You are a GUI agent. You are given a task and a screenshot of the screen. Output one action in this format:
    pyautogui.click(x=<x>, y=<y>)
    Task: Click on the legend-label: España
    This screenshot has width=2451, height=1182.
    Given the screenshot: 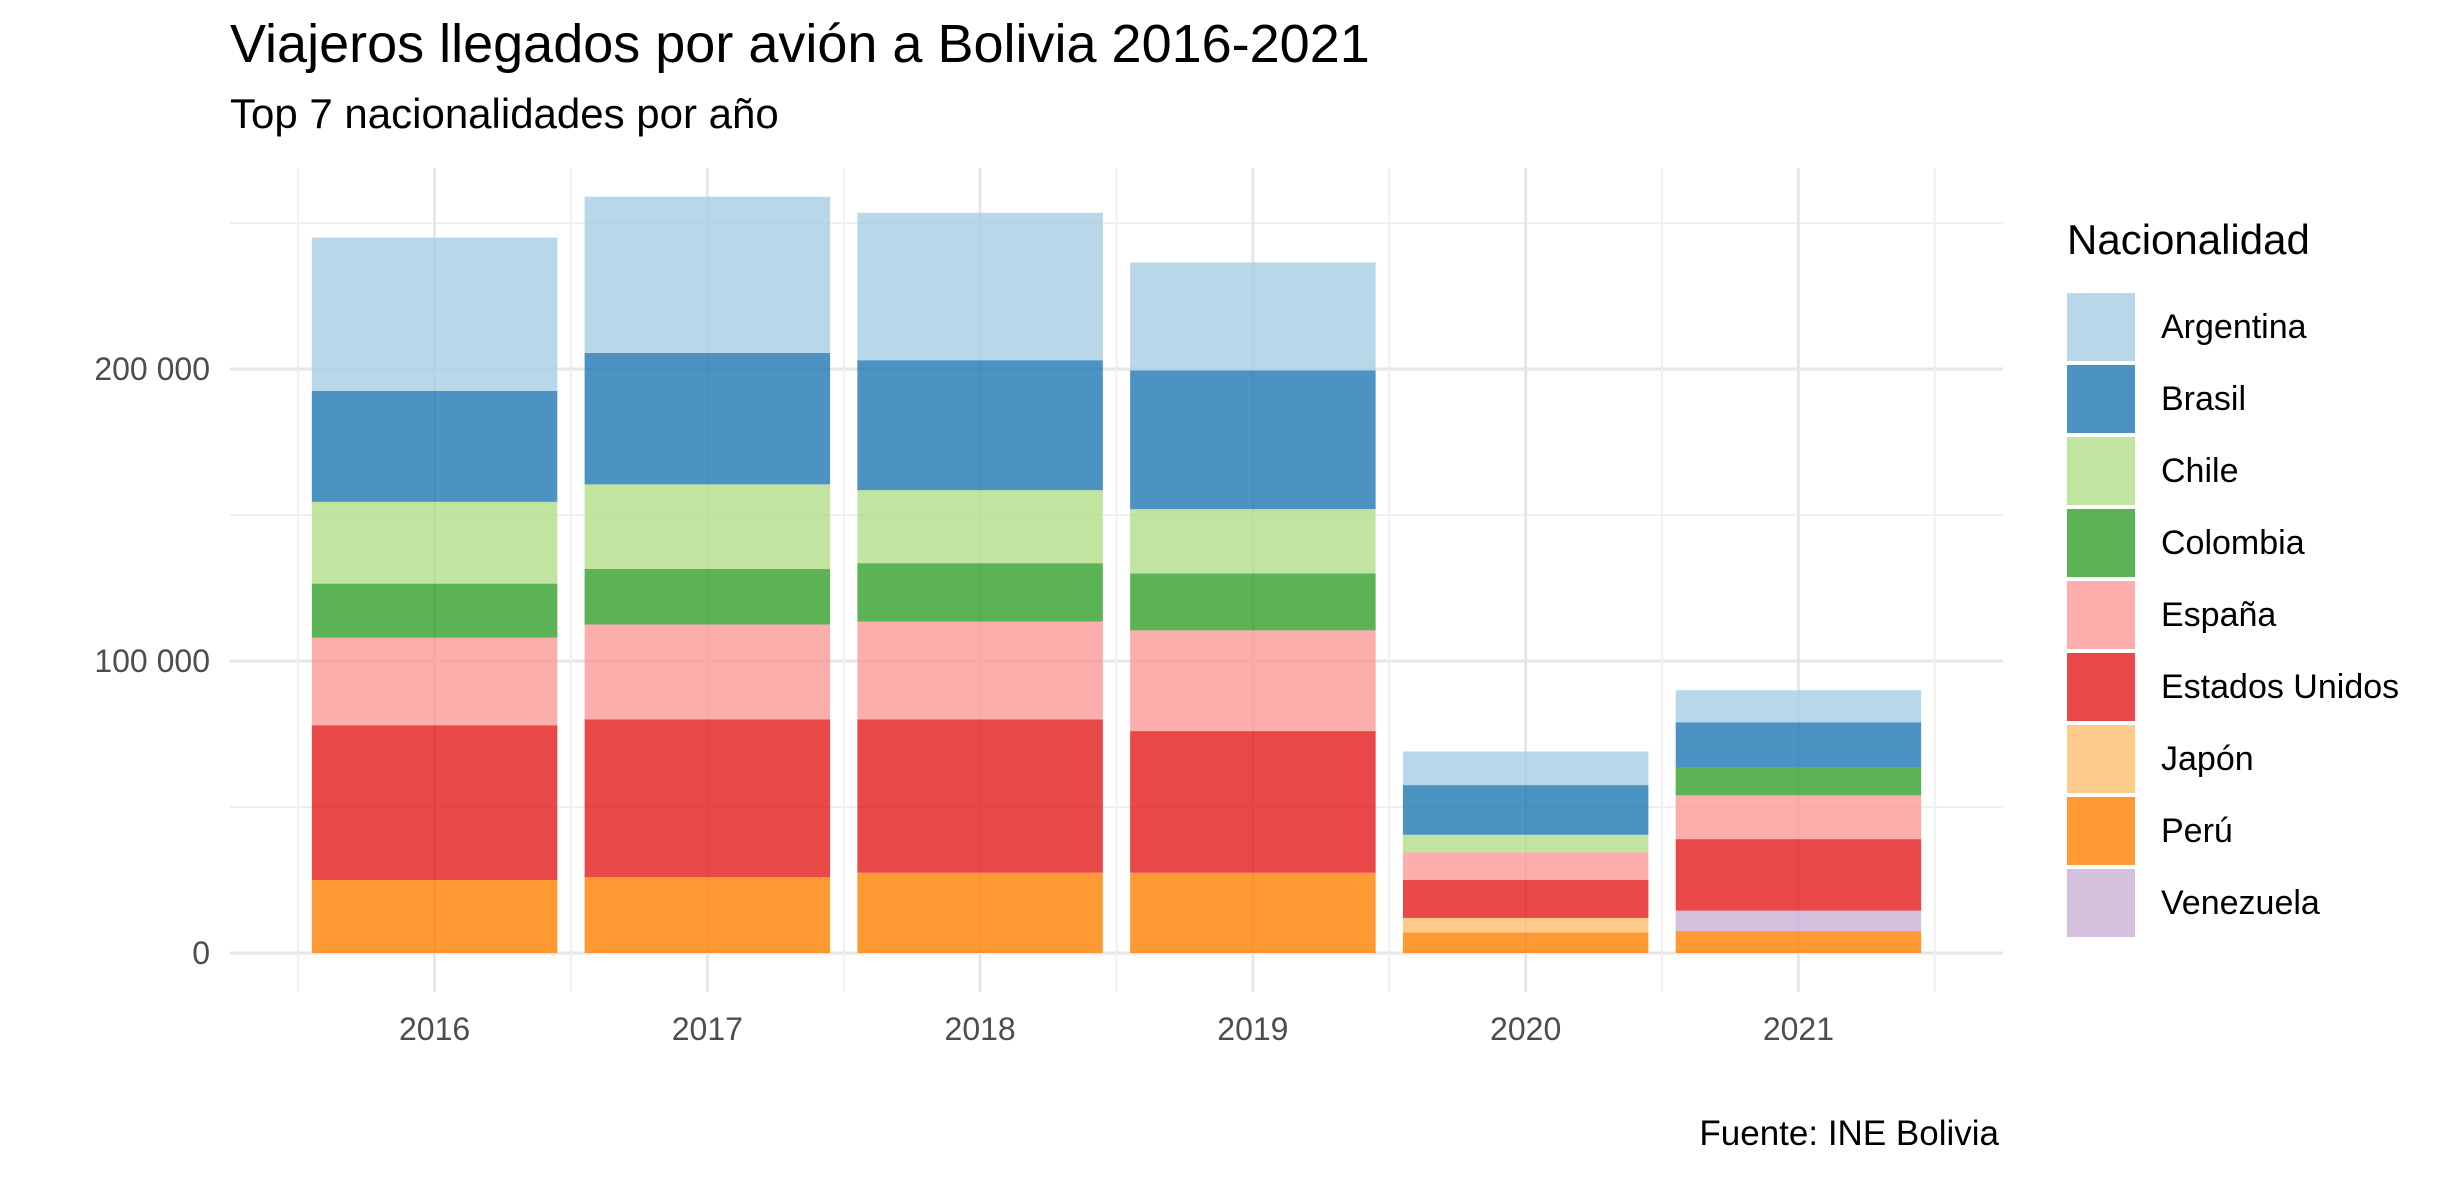 What is the action you would take?
    pyautogui.click(x=2219, y=614)
    